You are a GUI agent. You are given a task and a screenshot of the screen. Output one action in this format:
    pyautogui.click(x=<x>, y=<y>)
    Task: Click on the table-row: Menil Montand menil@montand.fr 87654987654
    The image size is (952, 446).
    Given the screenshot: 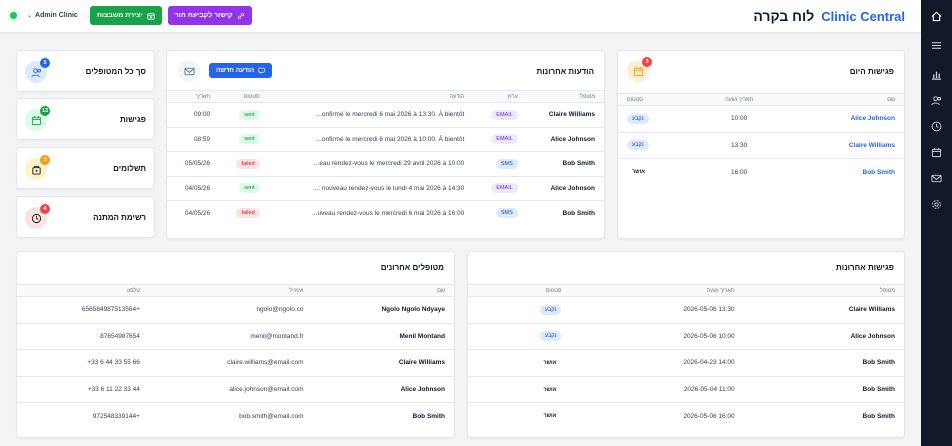 What is the action you would take?
    pyautogui.click(x=235, y=337)
    